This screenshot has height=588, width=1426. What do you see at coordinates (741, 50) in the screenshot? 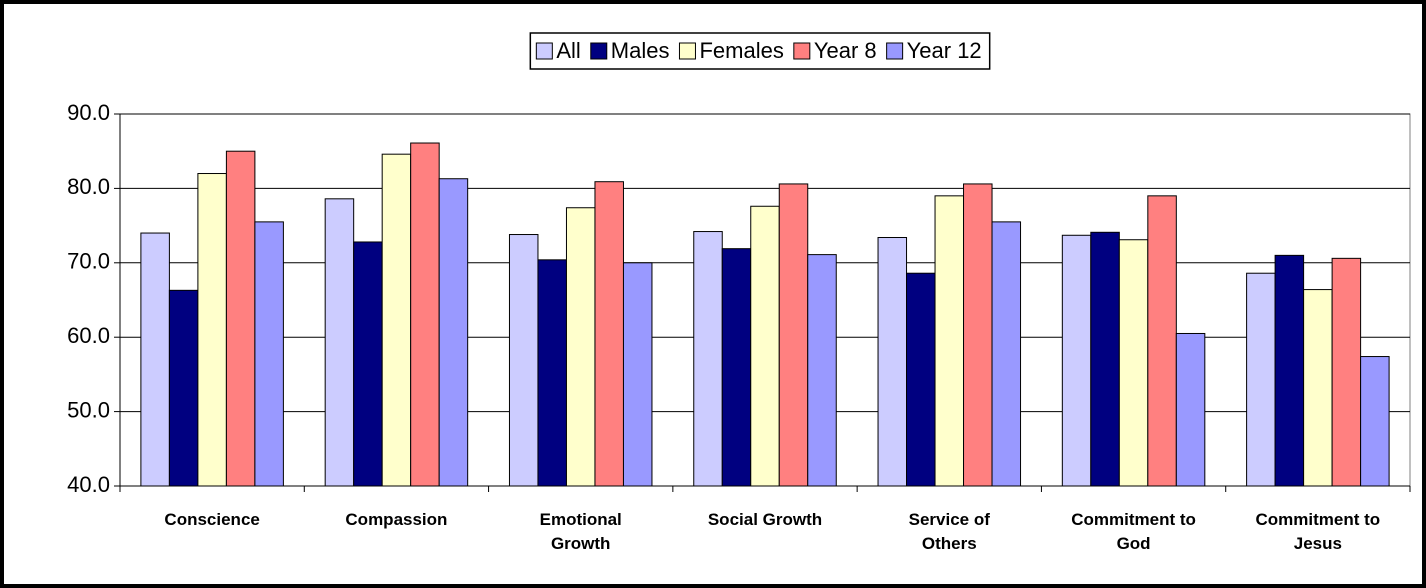
I see `legend-label: Females` at bounding box center [741, 50].